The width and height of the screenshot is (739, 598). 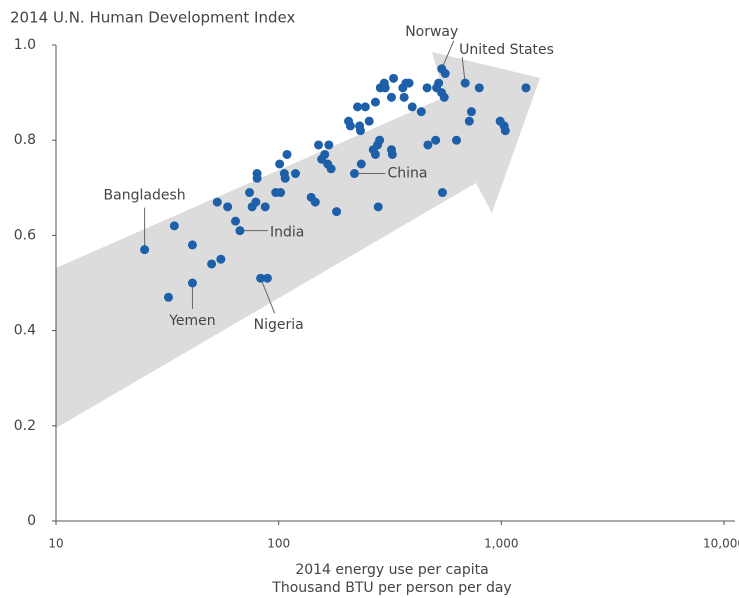 What do you see at coordinates (721, 544) in the screenshot?
I see `x-tick-label: 10,000` at bounding box center [721, 544].